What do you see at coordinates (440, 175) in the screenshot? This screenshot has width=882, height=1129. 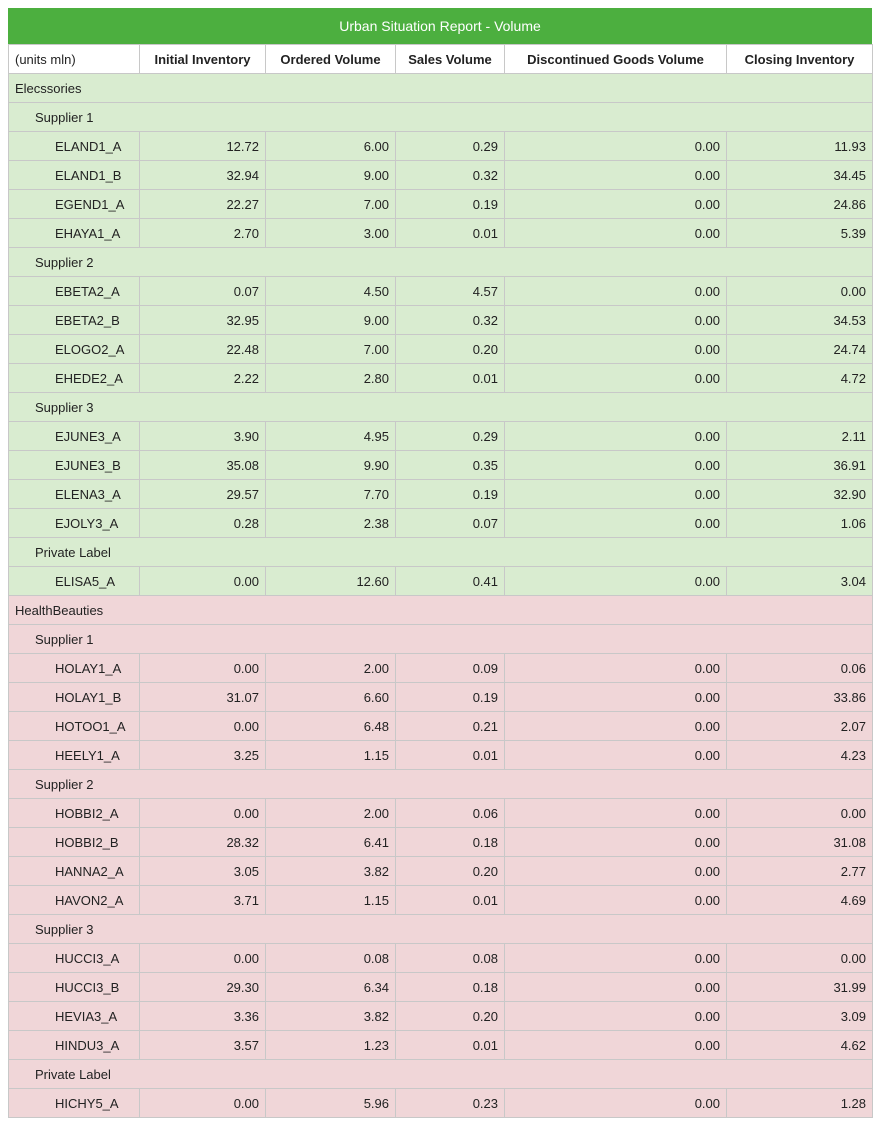 I see `table-row: ELAND1_B 32.94 9.00 0.32 0.00 34.45` at bounding box center [440, 175].